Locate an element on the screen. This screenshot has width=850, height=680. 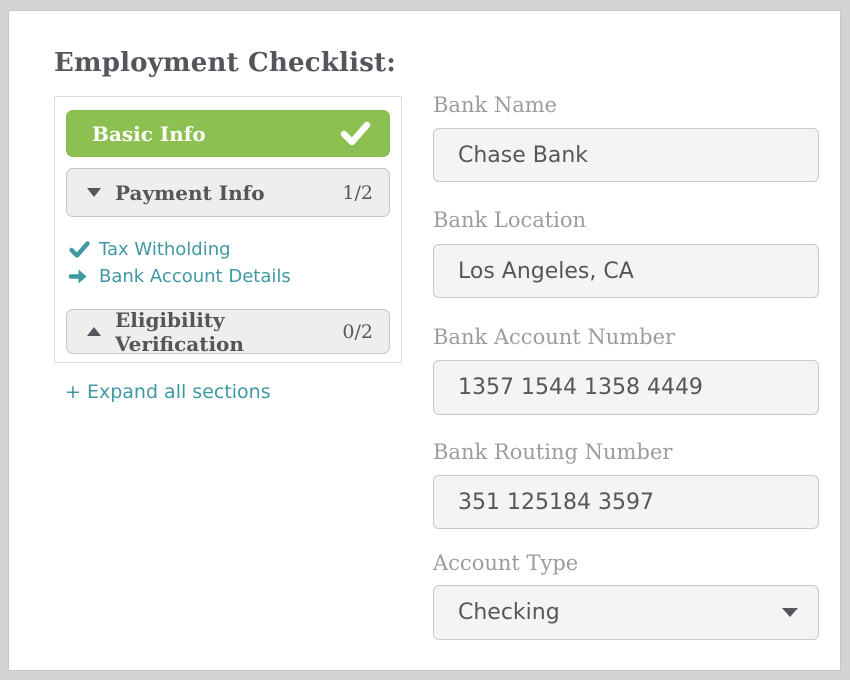
triangle-up-icon is located at coordinates (94, 331).